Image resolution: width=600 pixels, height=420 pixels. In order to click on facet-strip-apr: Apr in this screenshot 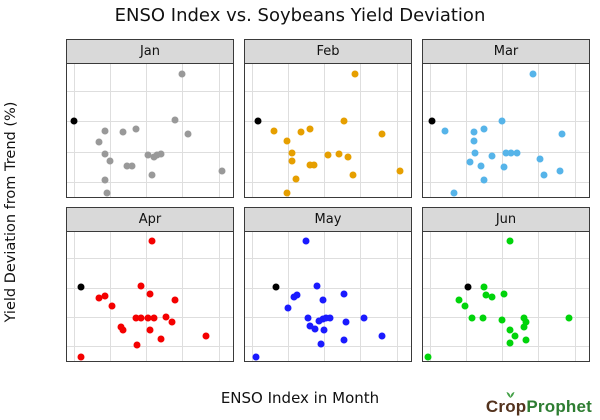, I will do `click(150, 219)`.